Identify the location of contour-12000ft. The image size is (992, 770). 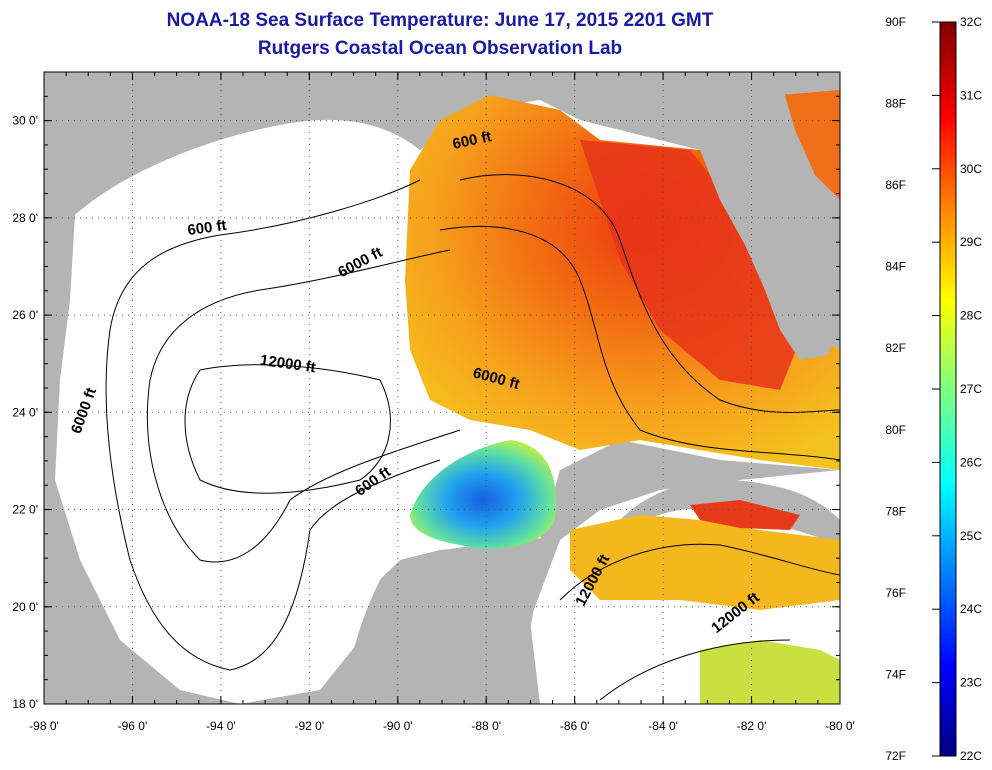
(287, 429).